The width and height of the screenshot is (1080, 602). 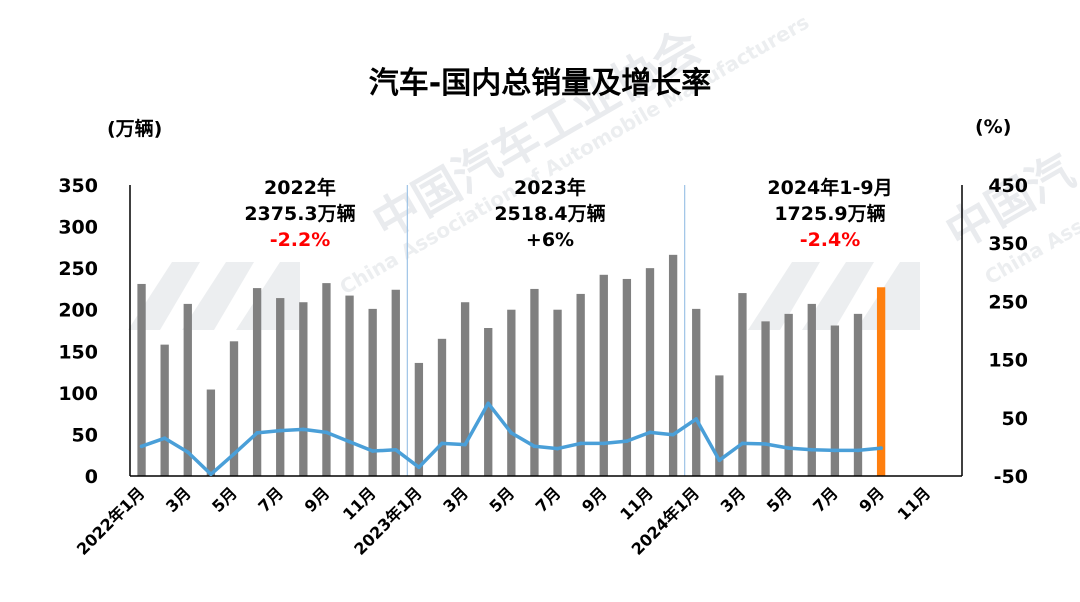 I want to click on annotation-2024-growth: -2.4%, so click(x=830, y=240).